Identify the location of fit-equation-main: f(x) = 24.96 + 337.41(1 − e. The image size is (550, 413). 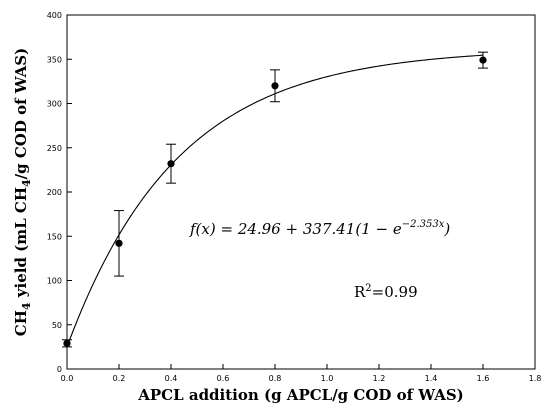
(295, 229).